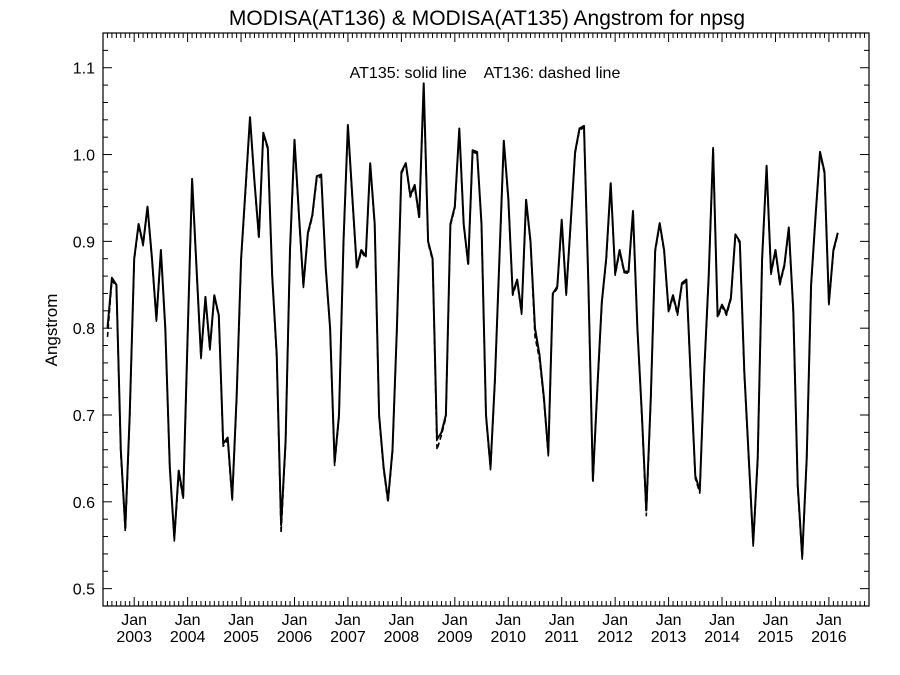 The height and width of the screenshot is (675, 900). What do you see at coordinates (562, 637) in the screenshot?
I see `x-tick-year-label: 2011` at bounding box center [562, 637].